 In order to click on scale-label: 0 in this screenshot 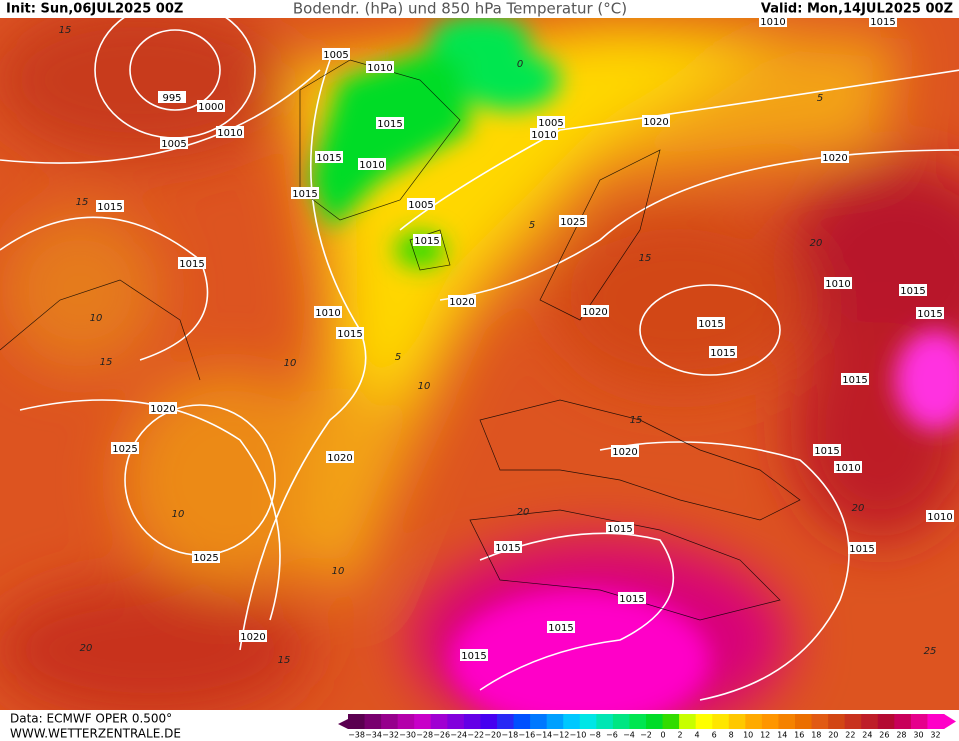, I will do `click(662, 735)`.